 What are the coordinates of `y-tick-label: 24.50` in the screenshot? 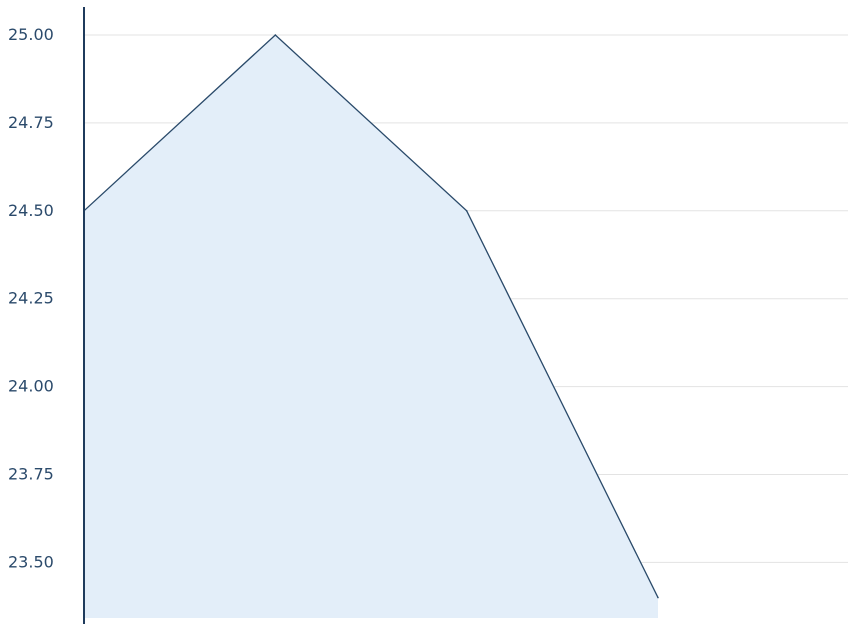 It's located at (31, 210).